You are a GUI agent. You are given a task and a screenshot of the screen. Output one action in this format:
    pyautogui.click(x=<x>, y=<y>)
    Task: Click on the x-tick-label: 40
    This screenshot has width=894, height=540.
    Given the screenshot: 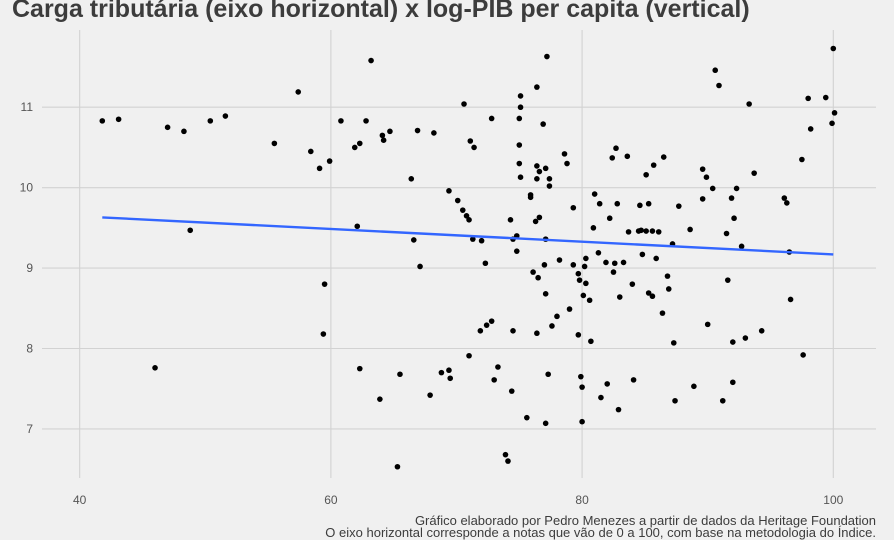 What is the action you would take?
    pyautogui.click(x=80, y=500)
    